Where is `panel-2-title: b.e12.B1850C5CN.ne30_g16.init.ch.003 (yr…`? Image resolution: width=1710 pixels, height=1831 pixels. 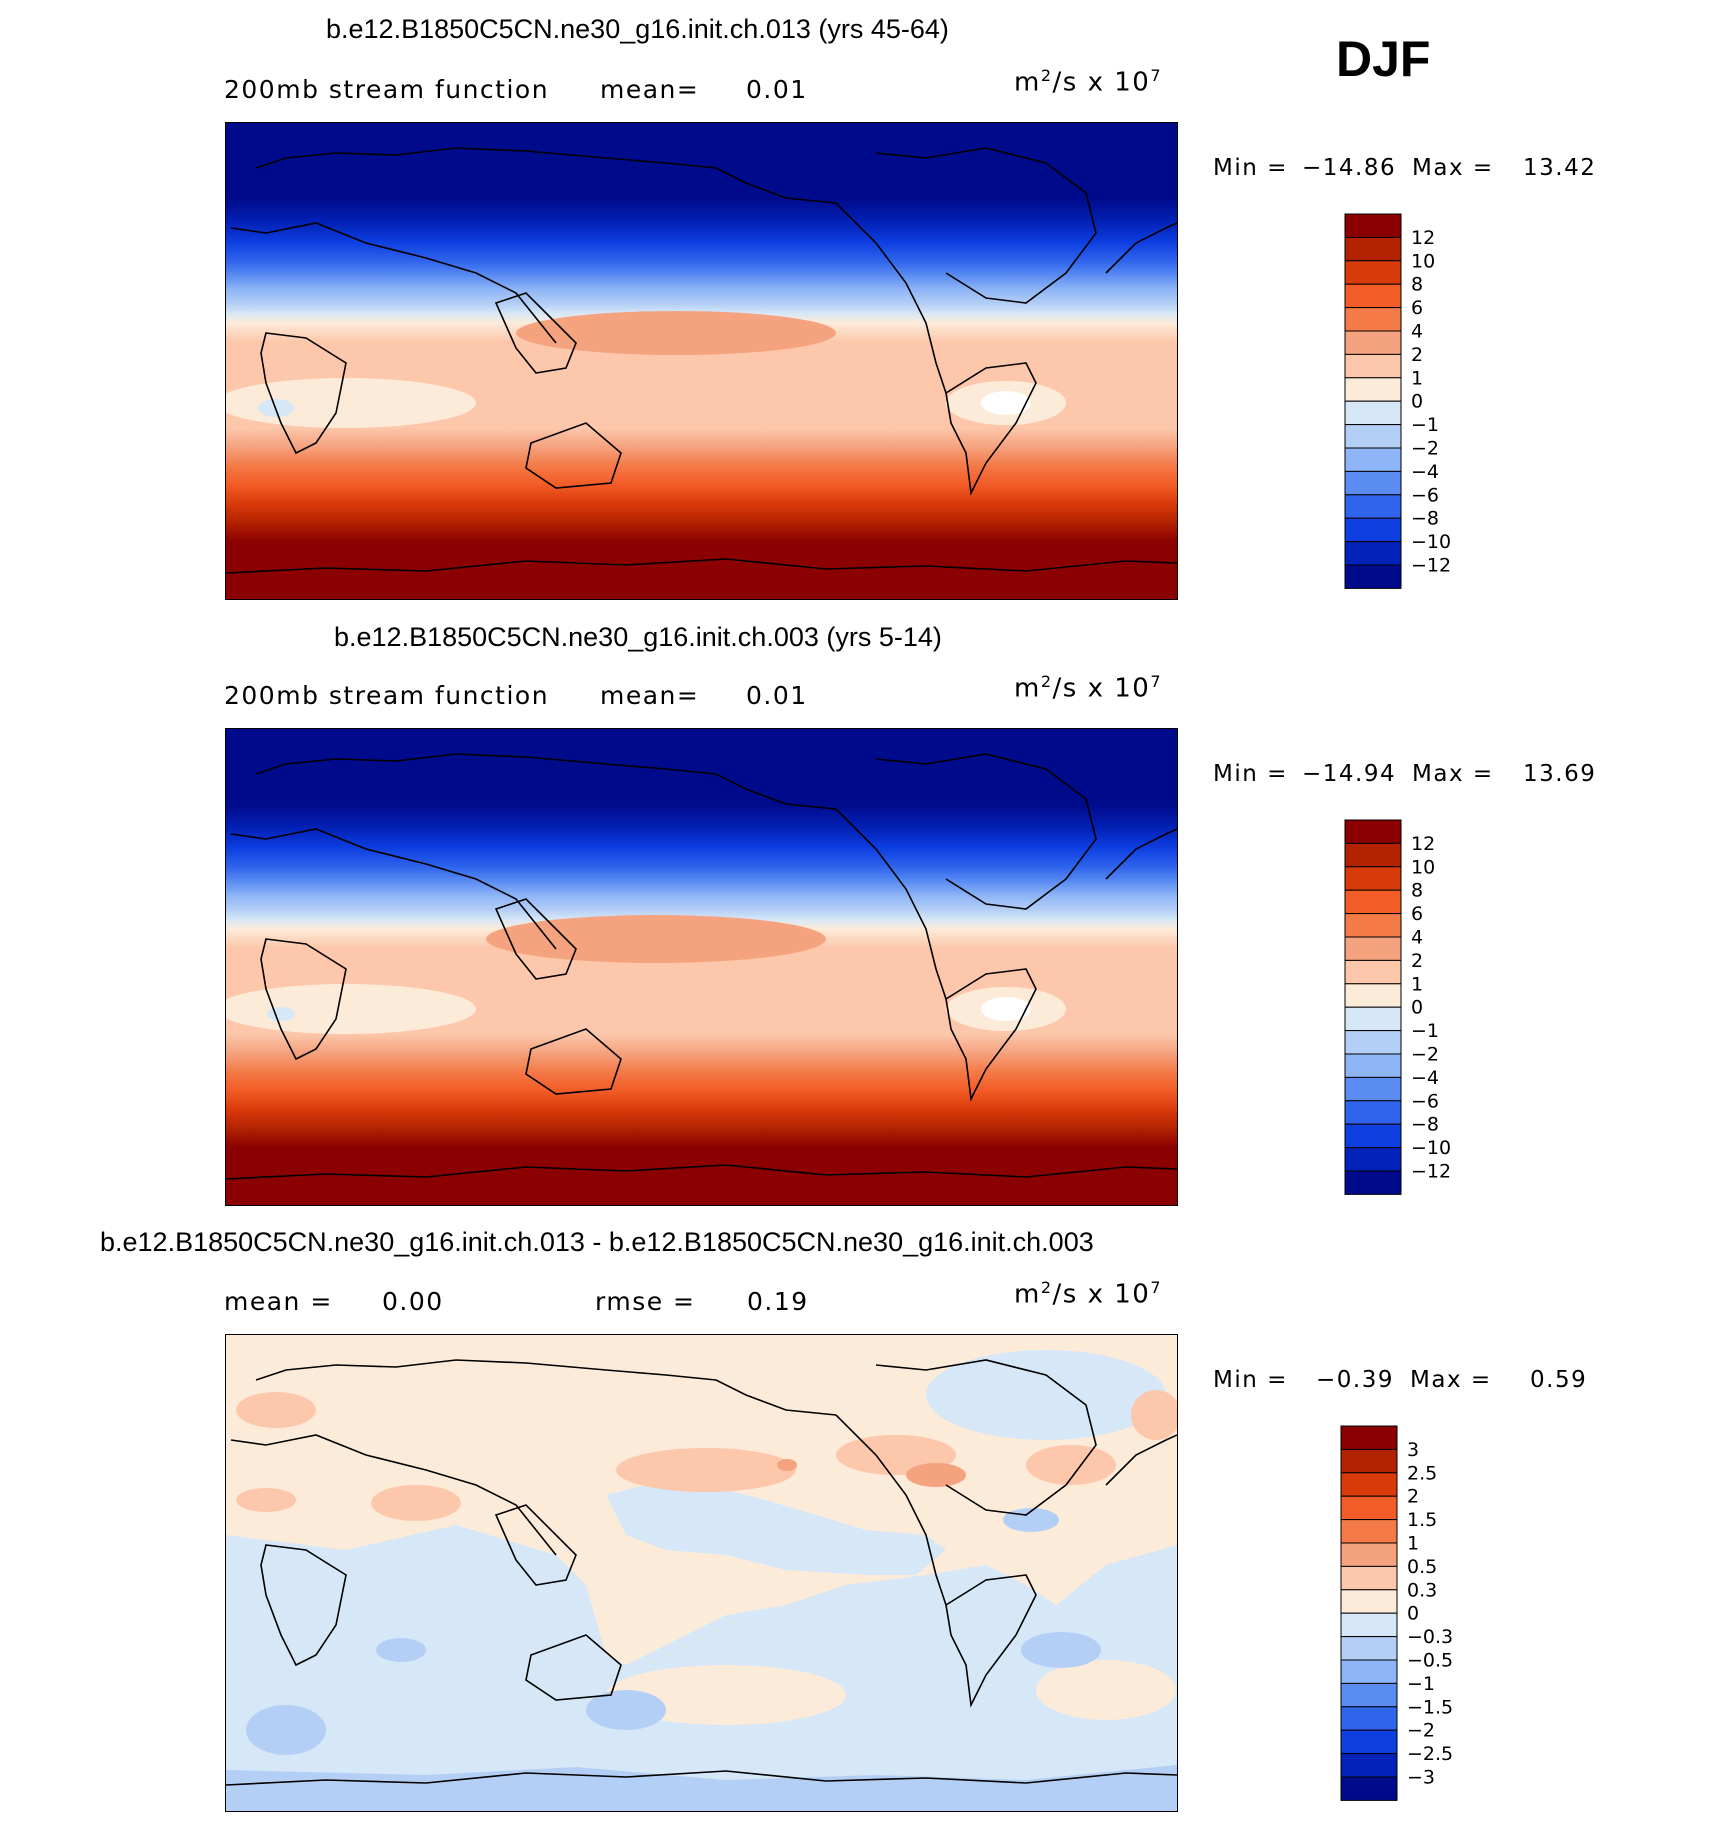
panel-2-title: b.e12.B1850C5CN.ne30_g16.init.ch.003 (yr… is located at coordinates (638, 637).